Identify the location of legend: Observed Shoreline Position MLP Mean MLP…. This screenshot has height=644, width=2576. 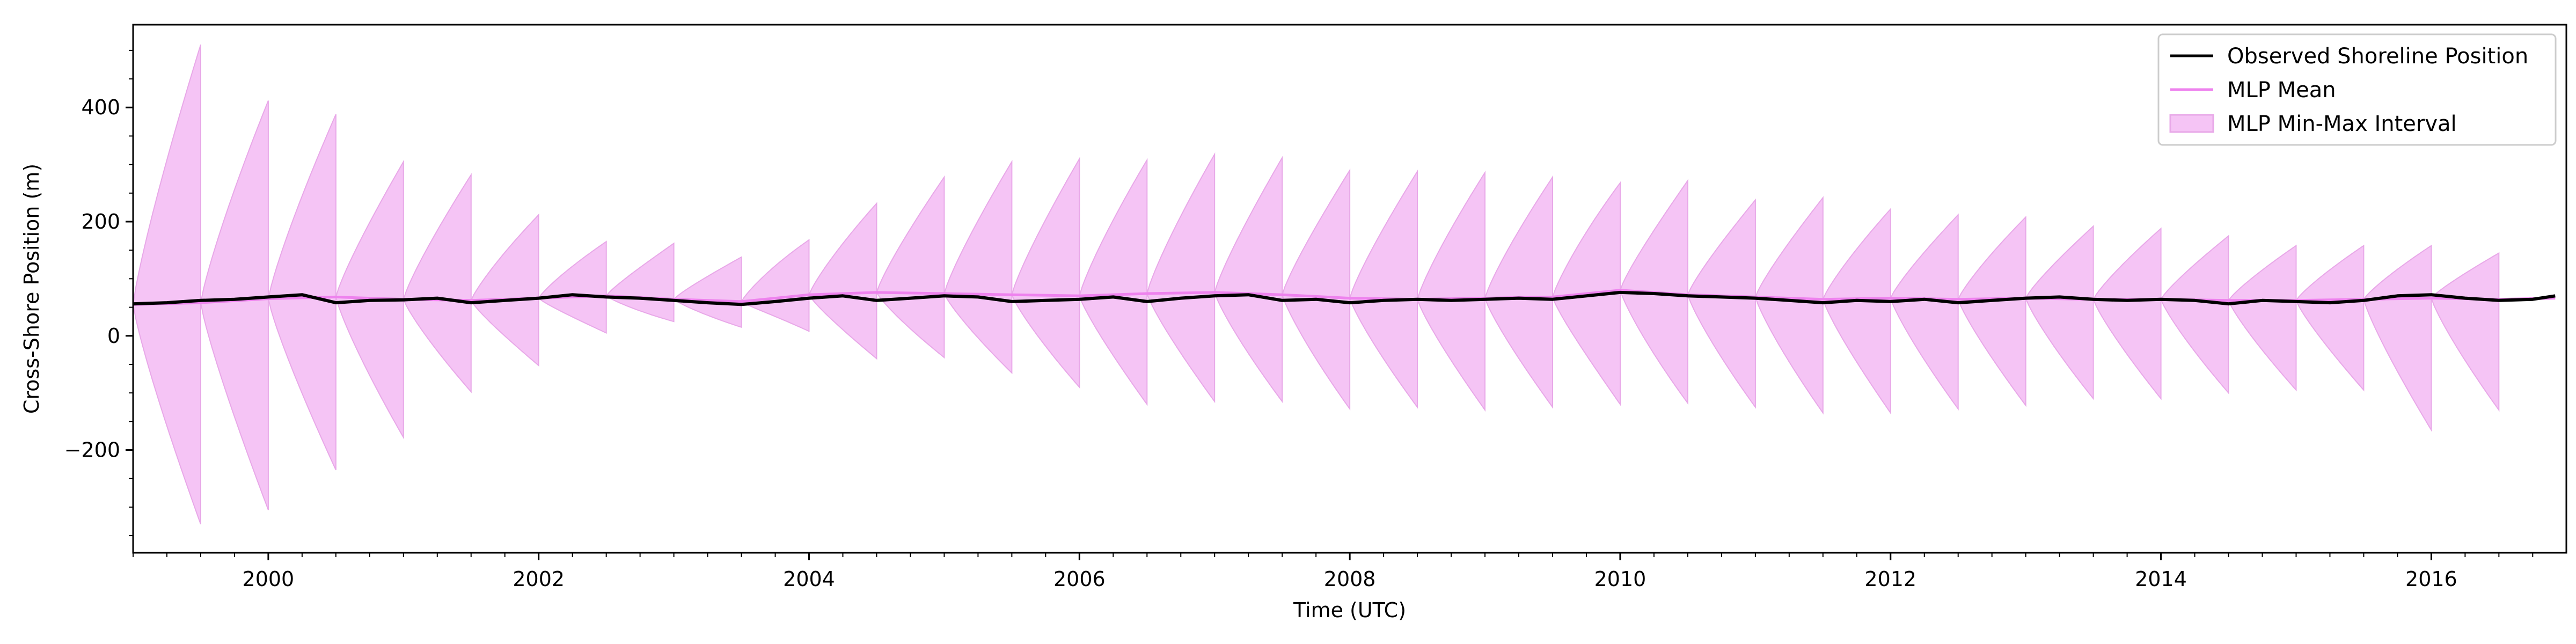
(2357, 89).